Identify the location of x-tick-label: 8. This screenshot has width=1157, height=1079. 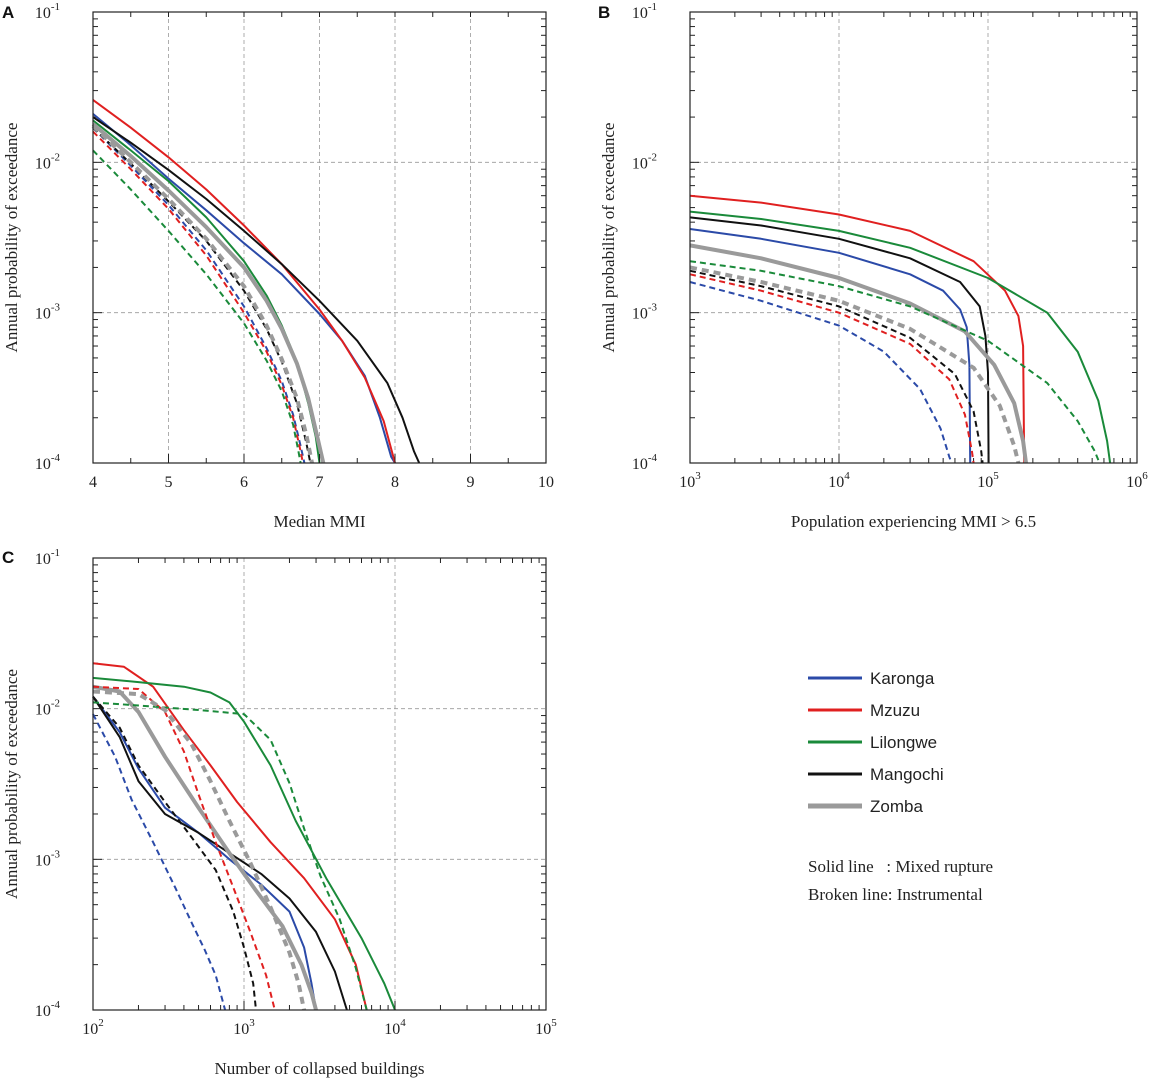
(395, 482).